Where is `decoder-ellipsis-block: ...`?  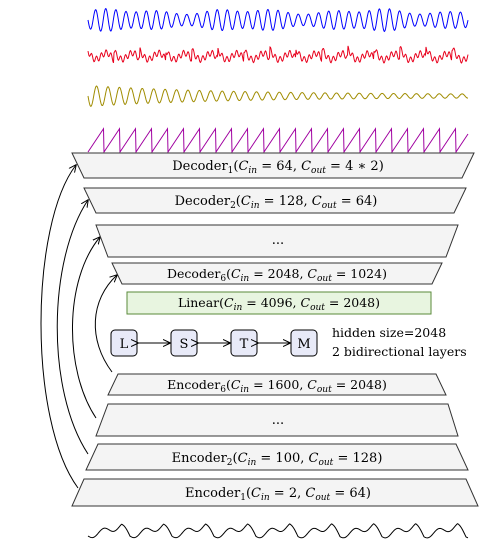
decoder-ellipsis-block: ... is located at coordinates (277, 241).